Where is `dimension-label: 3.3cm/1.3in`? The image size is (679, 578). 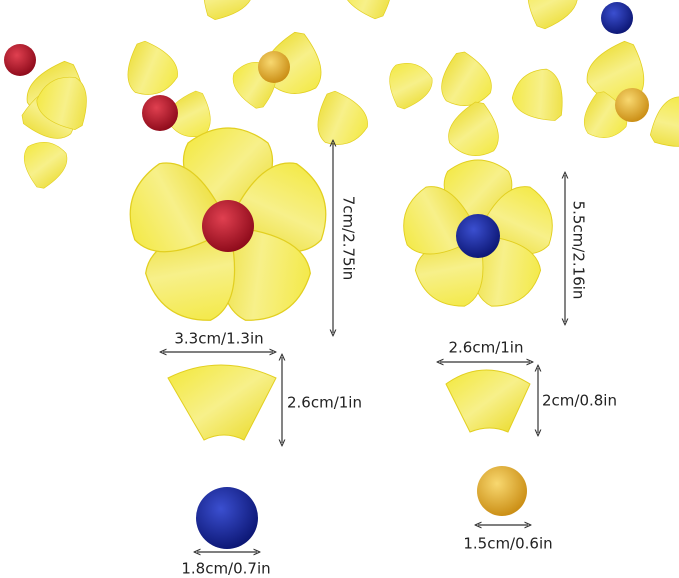 dimension-label: 3.3cm/1.3in is located at coordinates (218, 339).